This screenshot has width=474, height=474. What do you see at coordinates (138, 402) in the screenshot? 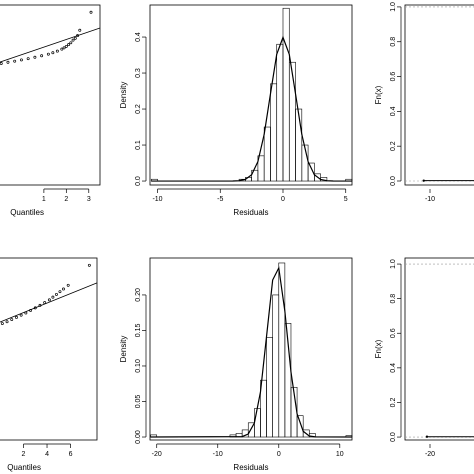
I see `y-tick-label: 0.05` at bounding box center [138, 402].